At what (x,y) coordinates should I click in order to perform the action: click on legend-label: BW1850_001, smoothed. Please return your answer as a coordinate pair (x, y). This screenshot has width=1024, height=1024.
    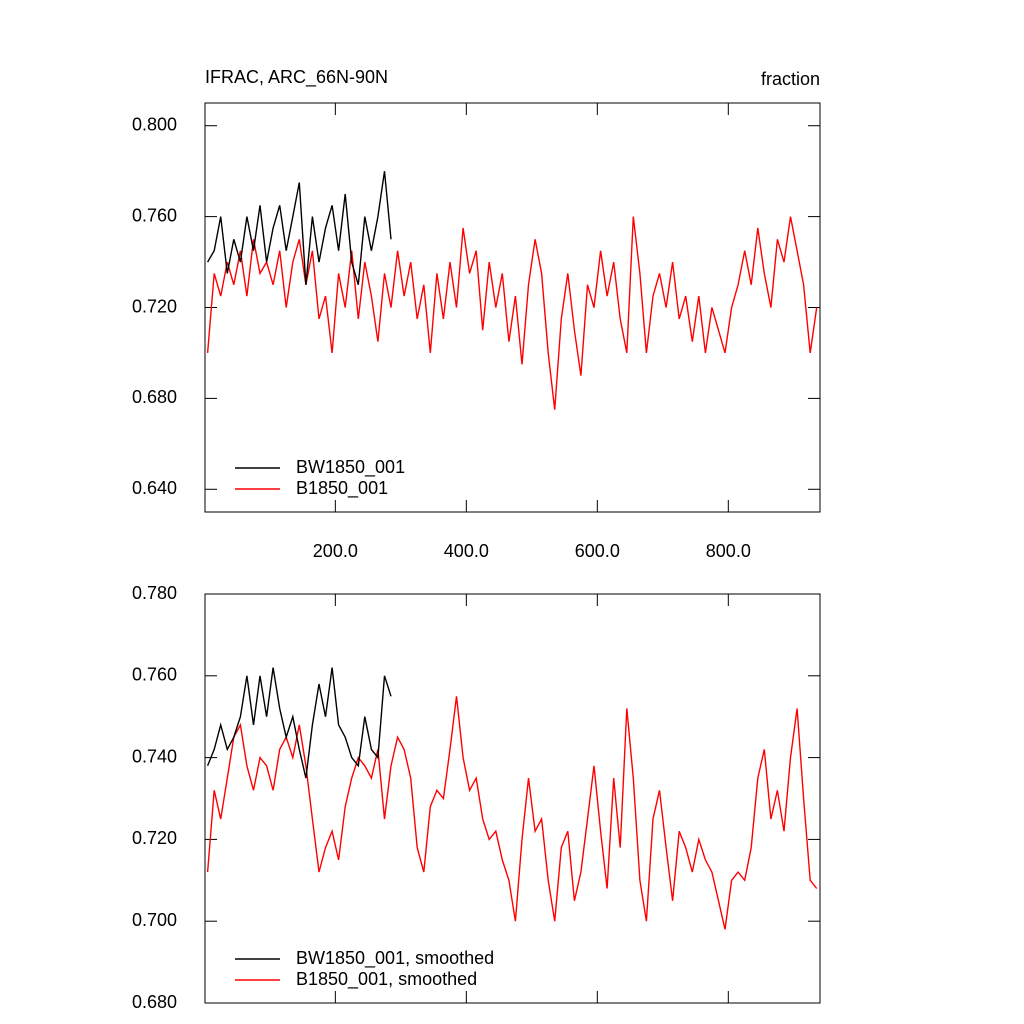
    Looking at the image, I should click on (395, 958).